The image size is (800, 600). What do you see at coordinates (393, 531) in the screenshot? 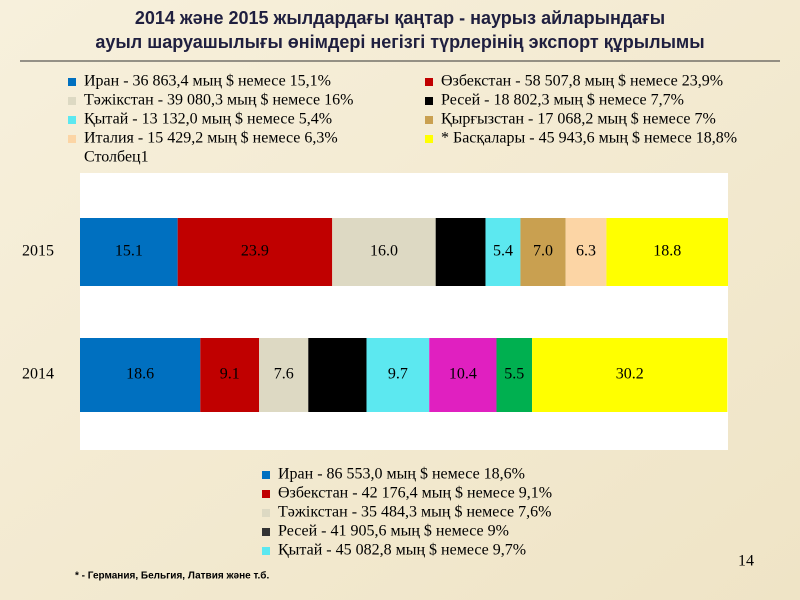
I see `legend-label: Ресей - 41 905,6 мың $ немесе 9%` at bounding box center [393, 531].